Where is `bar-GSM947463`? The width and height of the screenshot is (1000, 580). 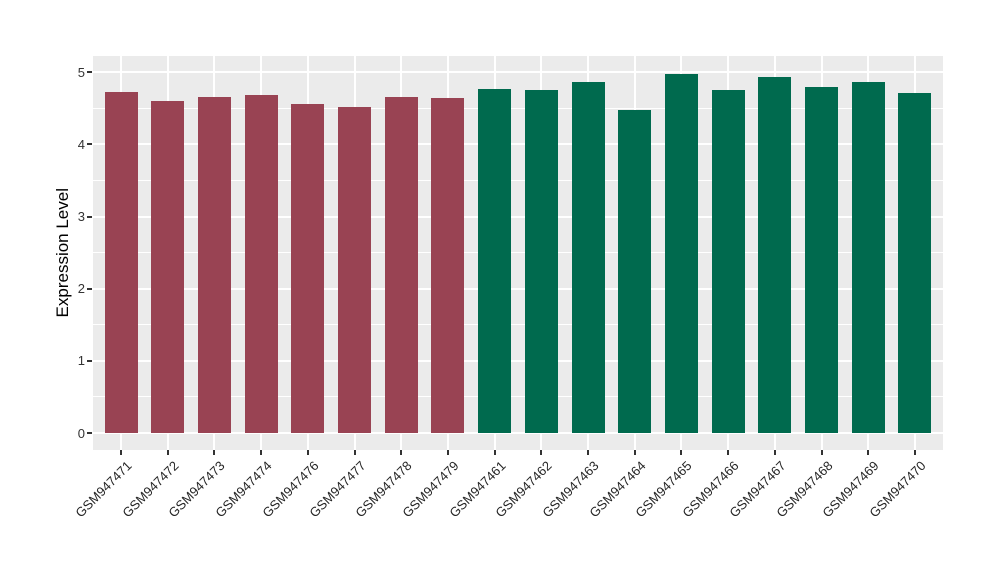
bar-GSM947463 is located at coordinates (588, 257).